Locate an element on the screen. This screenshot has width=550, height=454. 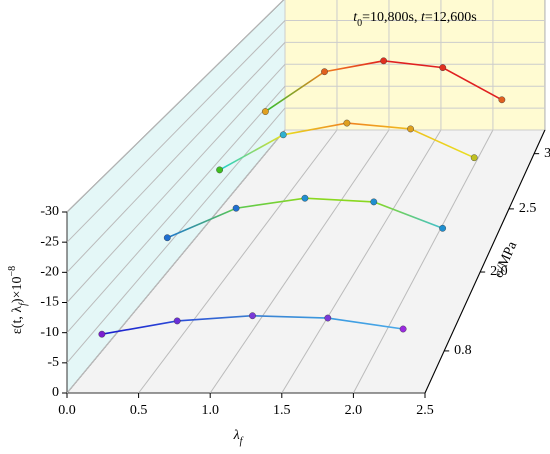
y-tick-label: -30 is located at coordinates (49, 211).